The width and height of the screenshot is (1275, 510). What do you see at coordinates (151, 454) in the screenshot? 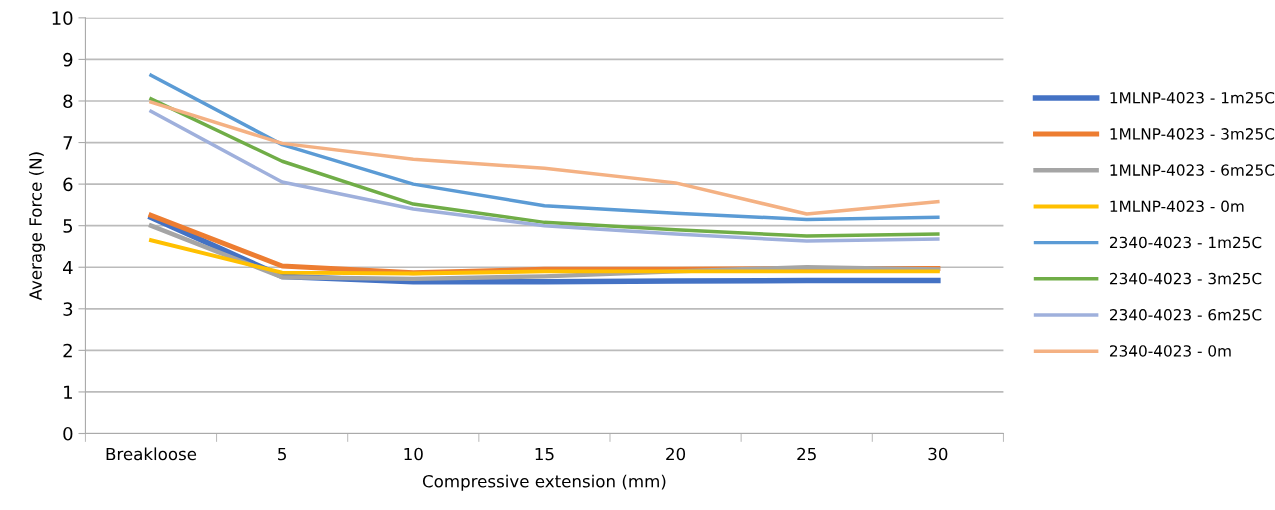
I see `x-tick-label: Breakloose` at bounding box center [151, 454].